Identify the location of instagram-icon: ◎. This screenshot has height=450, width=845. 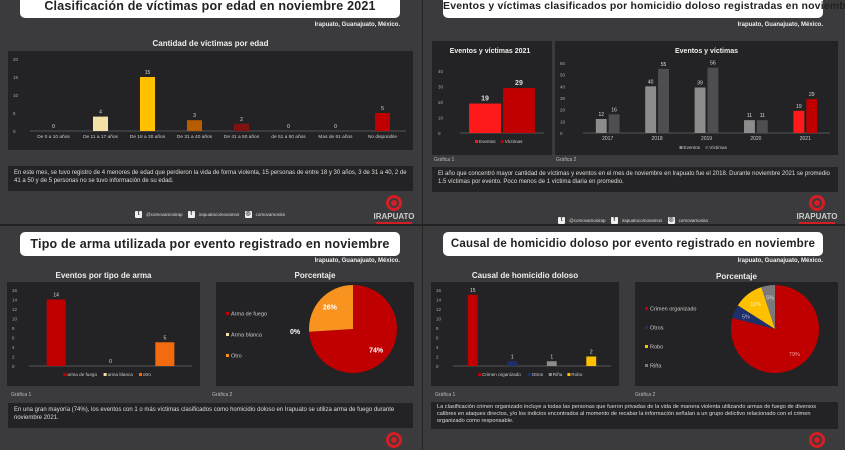
(671, 220).